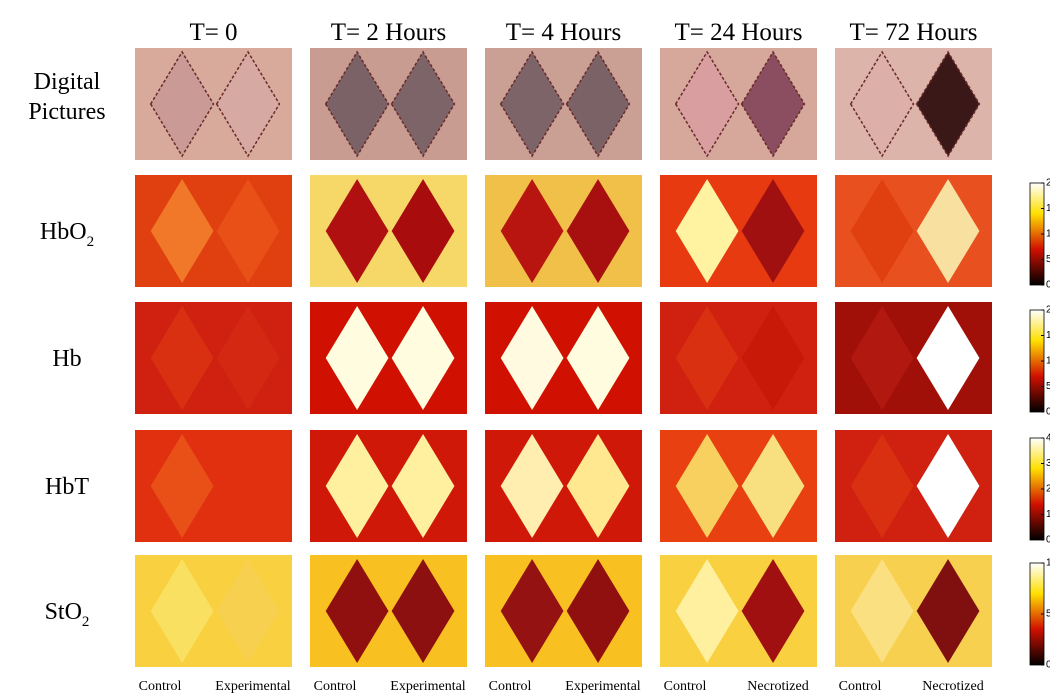 The width and height of the screenshot is (1050, 696). What do you see at coordinates (739, 32) in the screenshot?
I see `column-header: T= 24 Hours` at bounding box center [739, 32].